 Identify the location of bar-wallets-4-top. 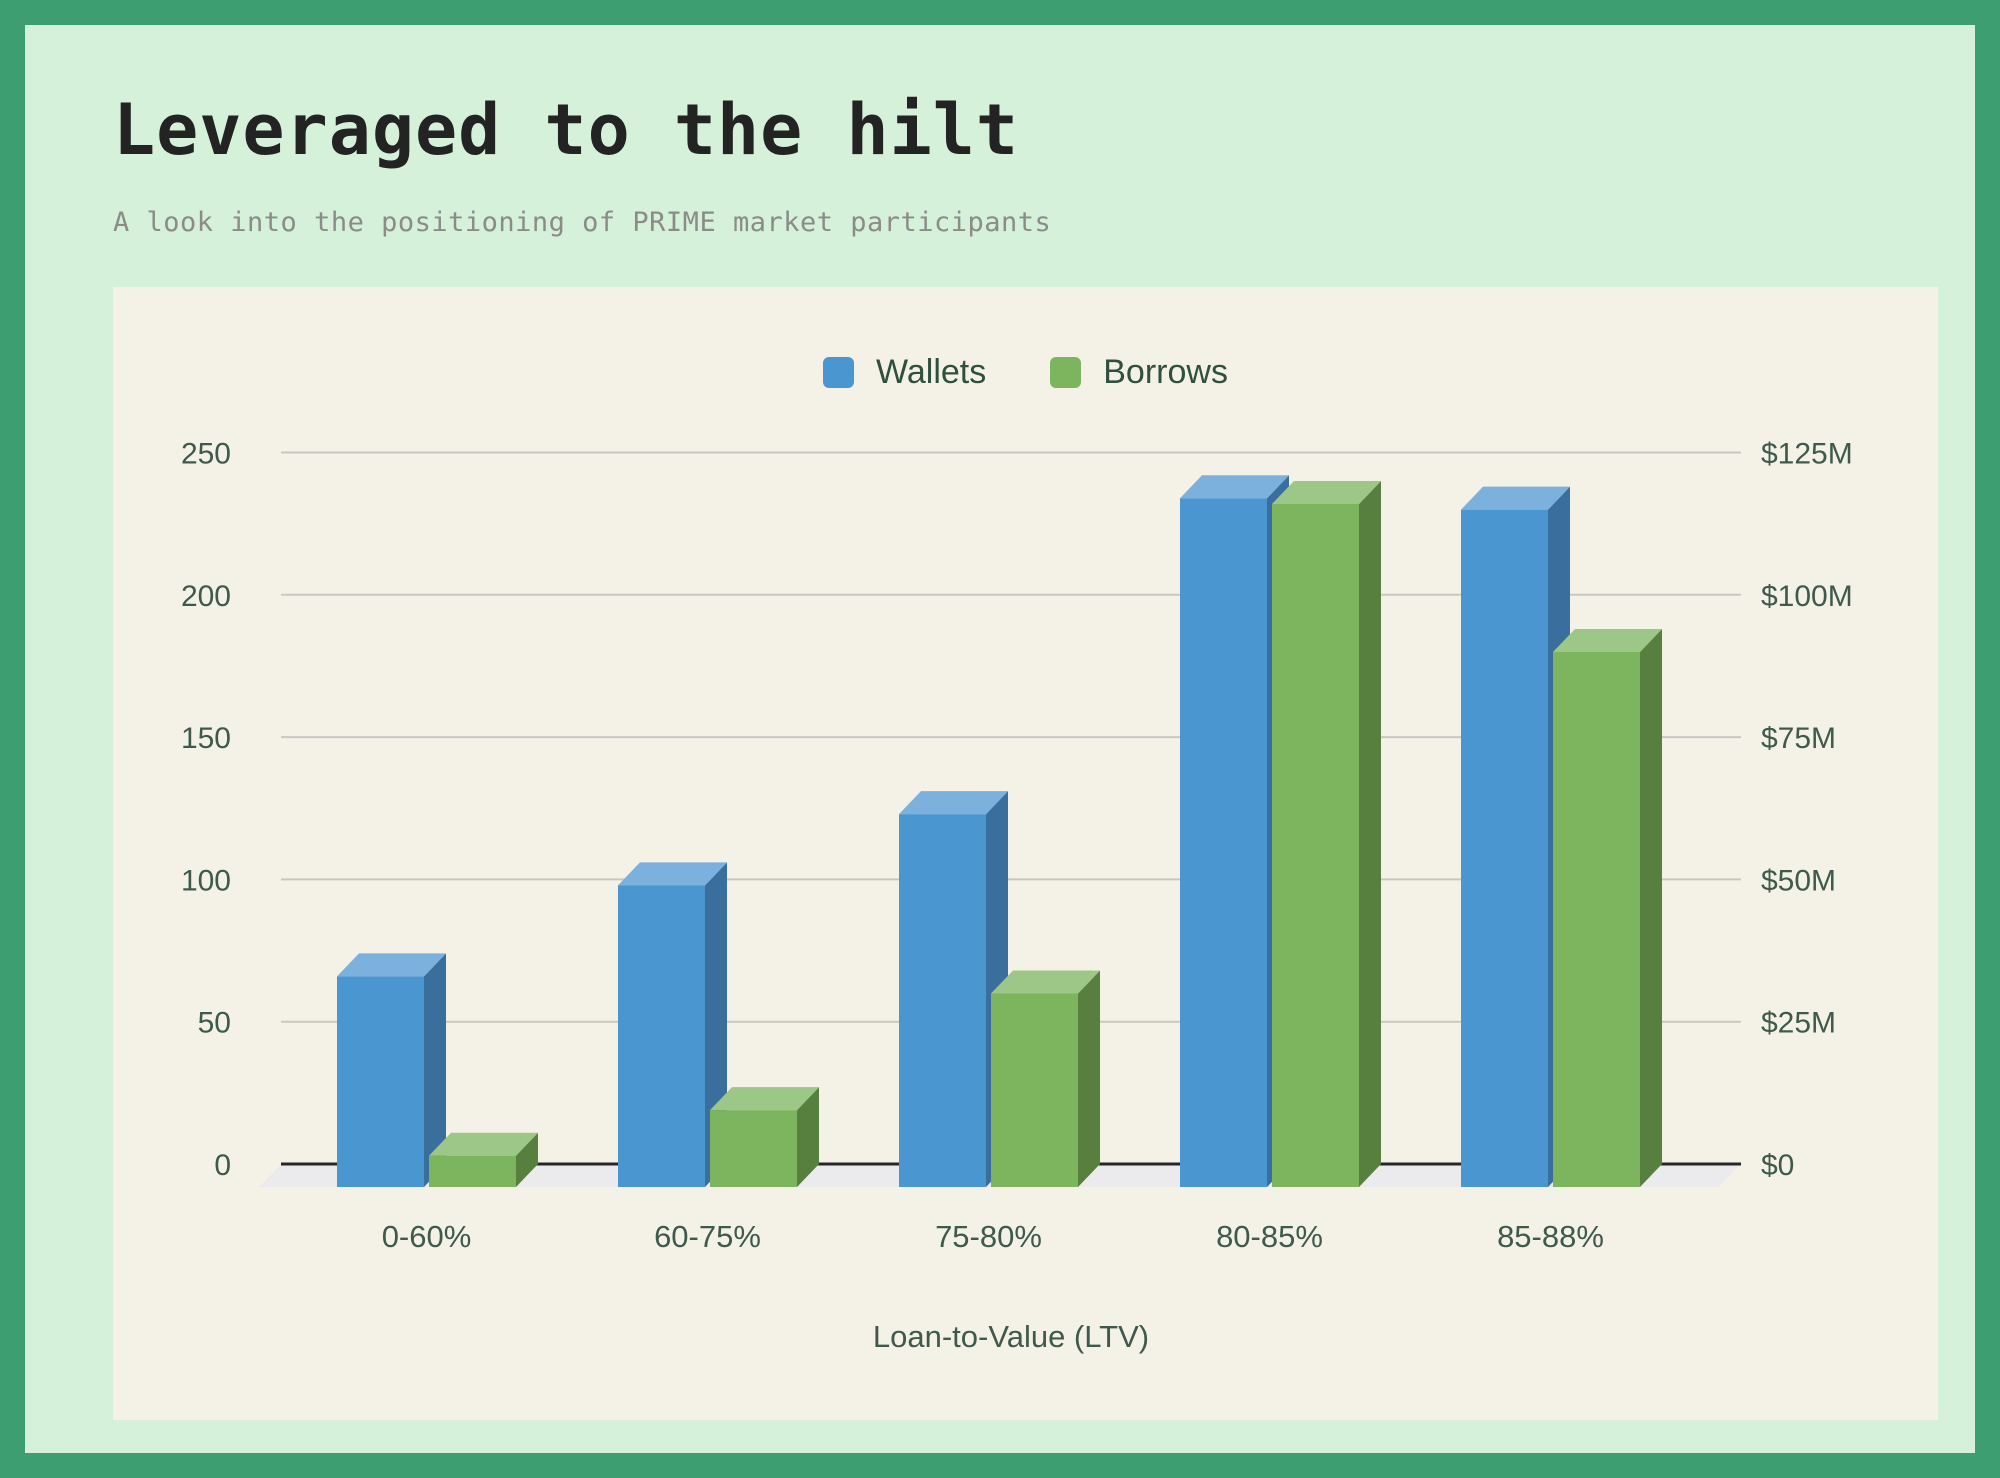
(1515, 498).